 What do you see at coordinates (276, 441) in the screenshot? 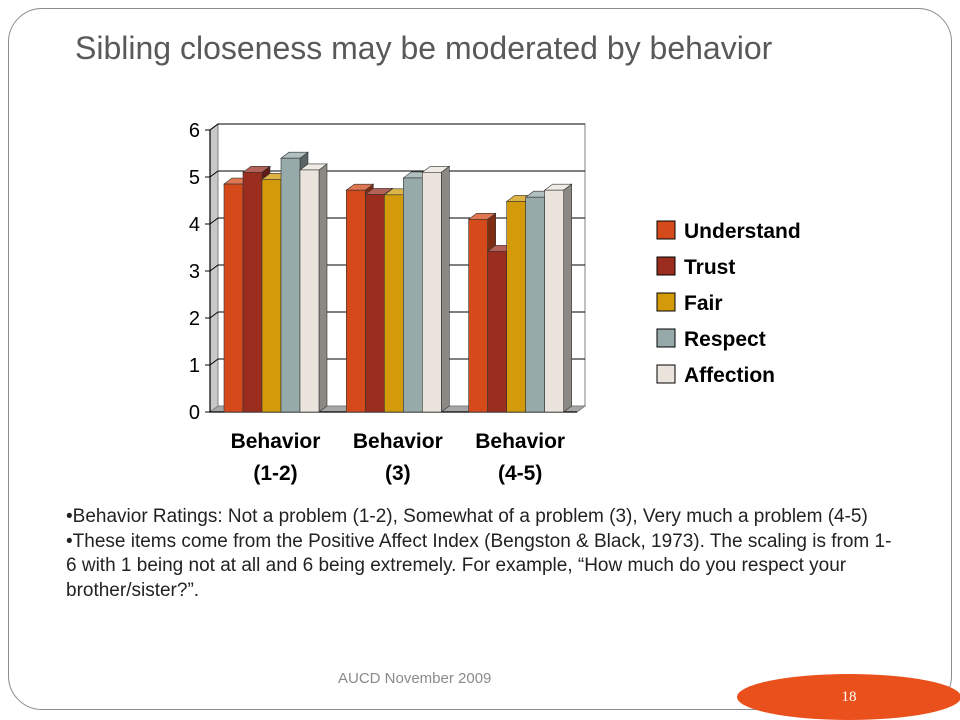
I see `x-label-1-line-1: Behavior` at bounding box center [276, 441].